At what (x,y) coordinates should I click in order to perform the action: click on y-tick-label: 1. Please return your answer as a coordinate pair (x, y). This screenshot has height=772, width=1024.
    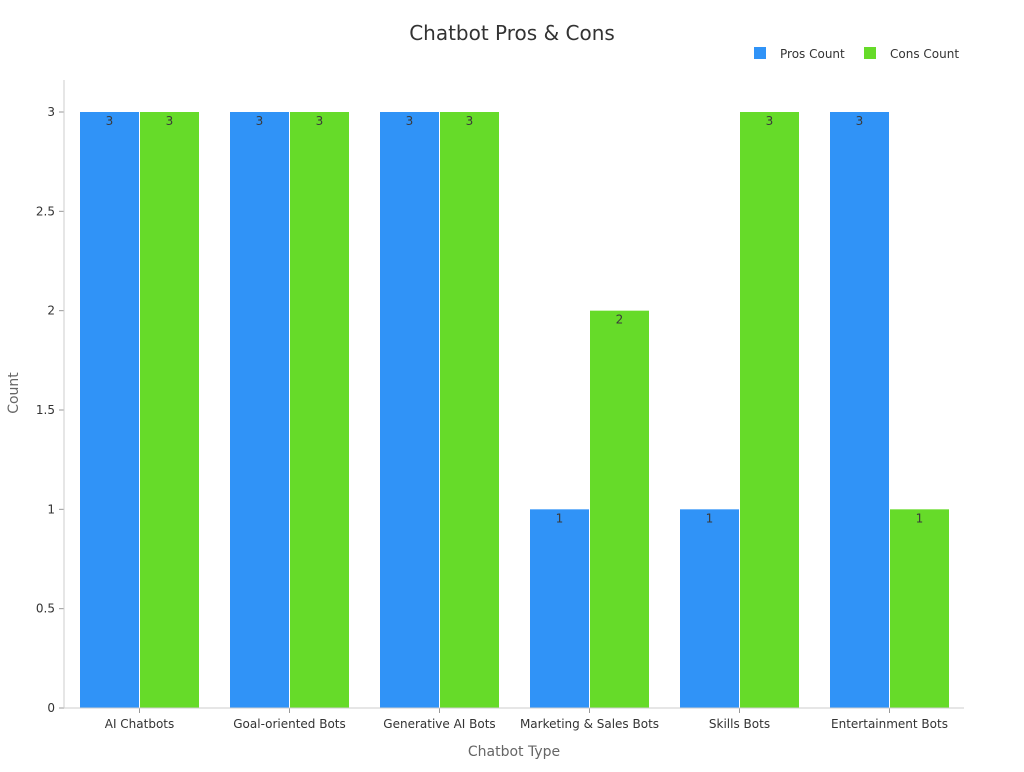
    Looking at the image, I should click on (51, 509).